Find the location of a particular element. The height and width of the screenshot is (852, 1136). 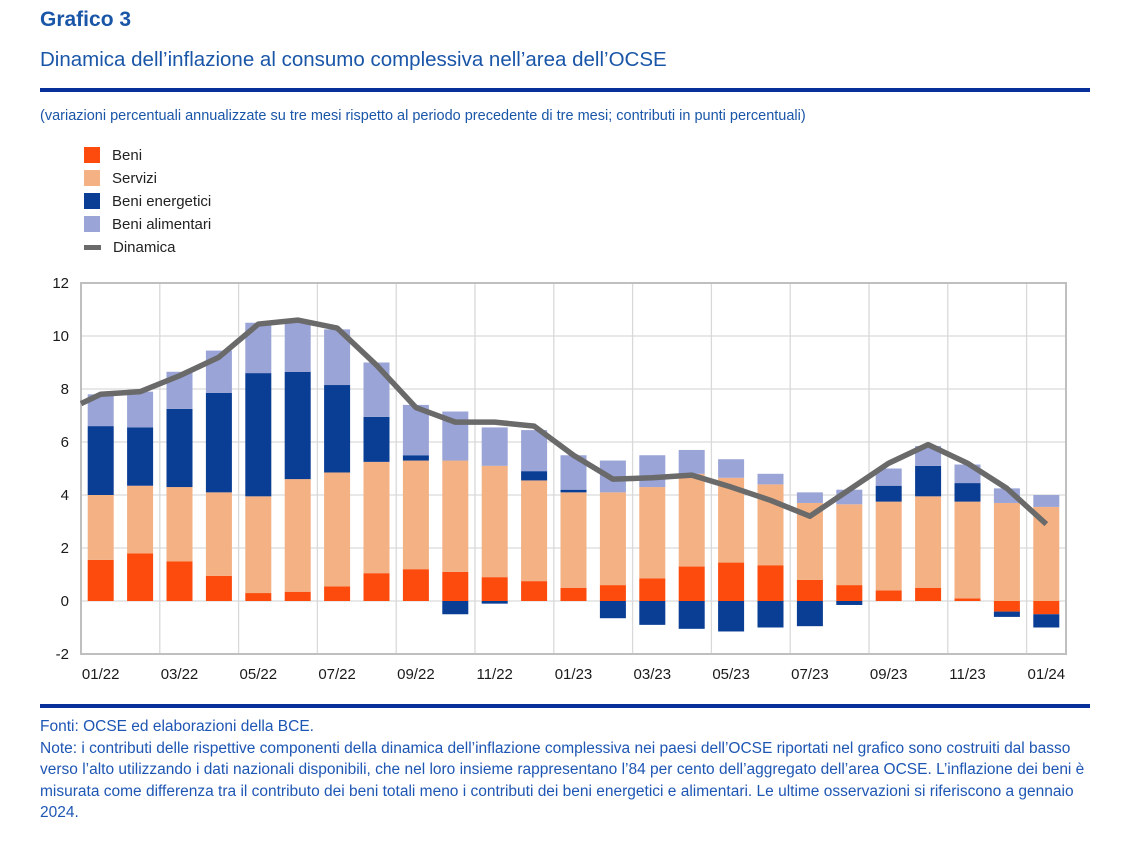

x-tick-label: 01/22 is located at coordinates (101, 674).